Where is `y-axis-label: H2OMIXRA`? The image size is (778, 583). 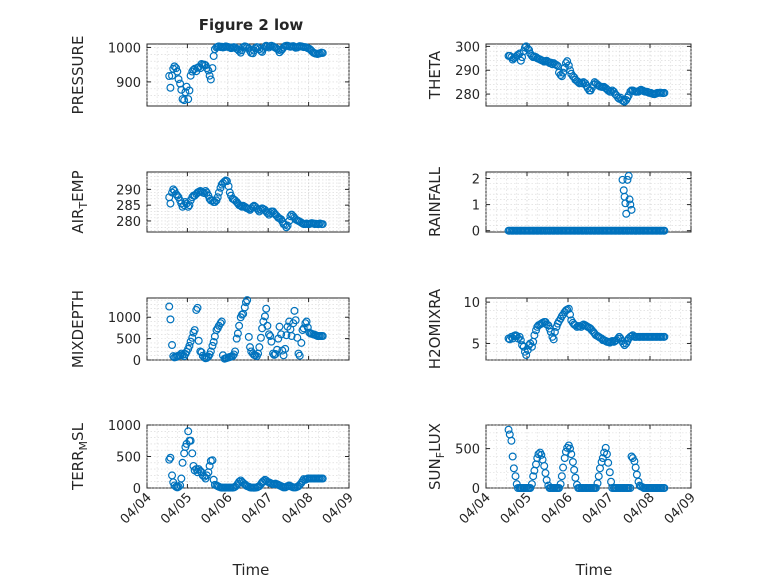
y-axis-label: H2OMIXRA is located at coordinates (435, 328).